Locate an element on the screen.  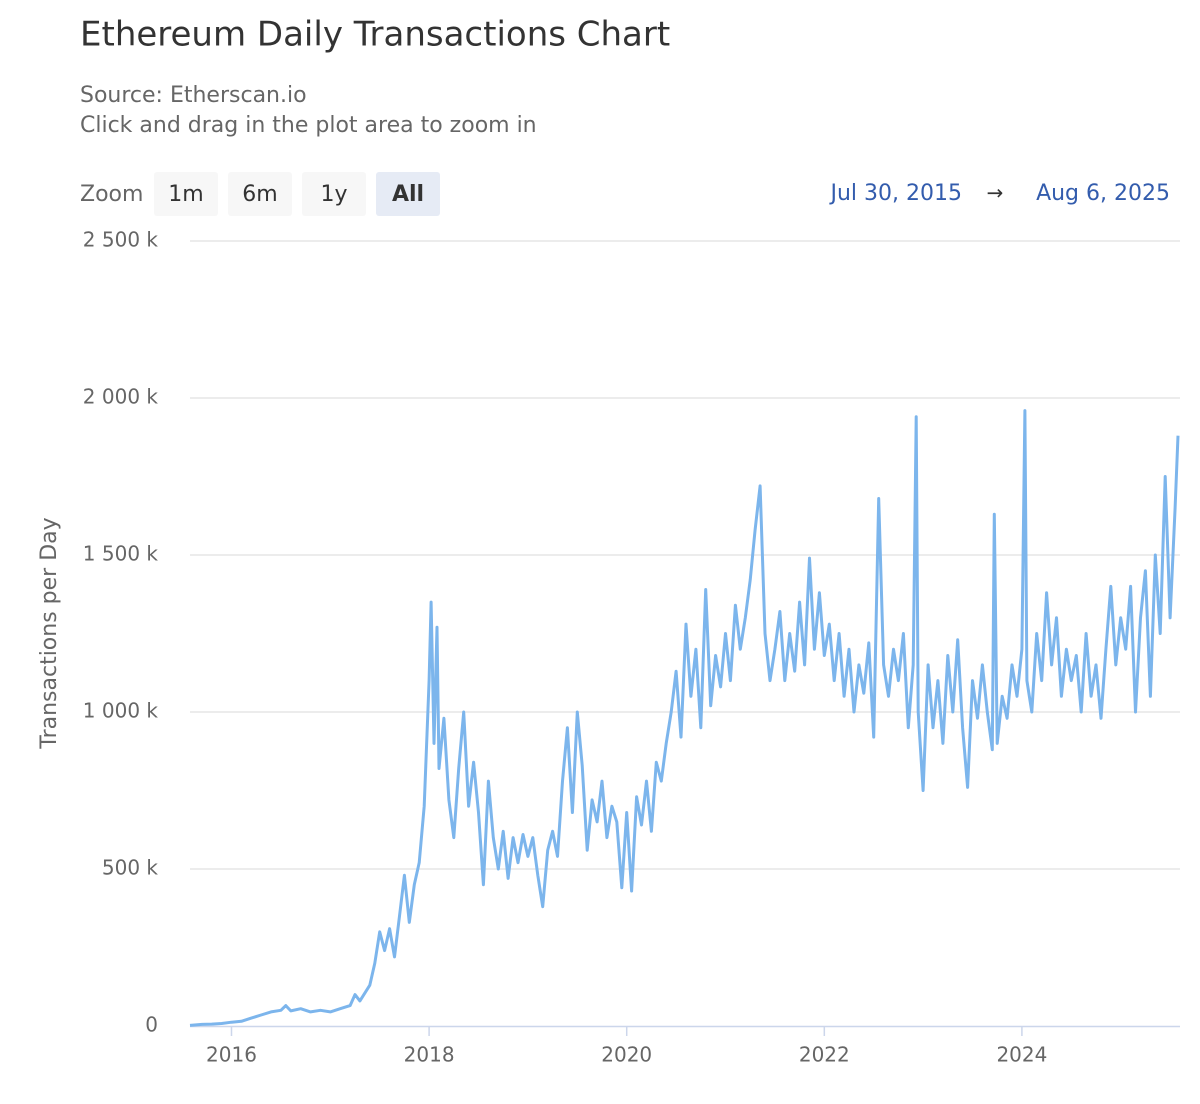
range-from: Jul 30, 2015 is located at coordinates (895, 193).